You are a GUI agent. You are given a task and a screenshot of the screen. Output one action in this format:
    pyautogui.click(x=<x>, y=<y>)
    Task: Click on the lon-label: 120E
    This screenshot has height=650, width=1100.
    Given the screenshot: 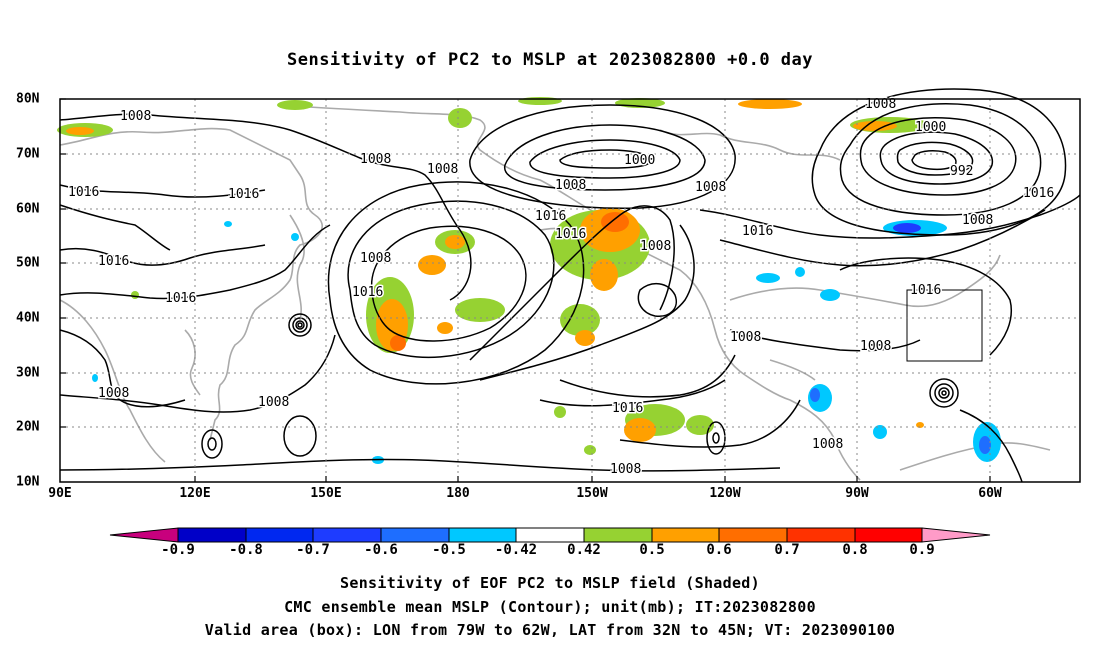 What is the action you would take?
    pyautogui.click(x=195, y=493)
    